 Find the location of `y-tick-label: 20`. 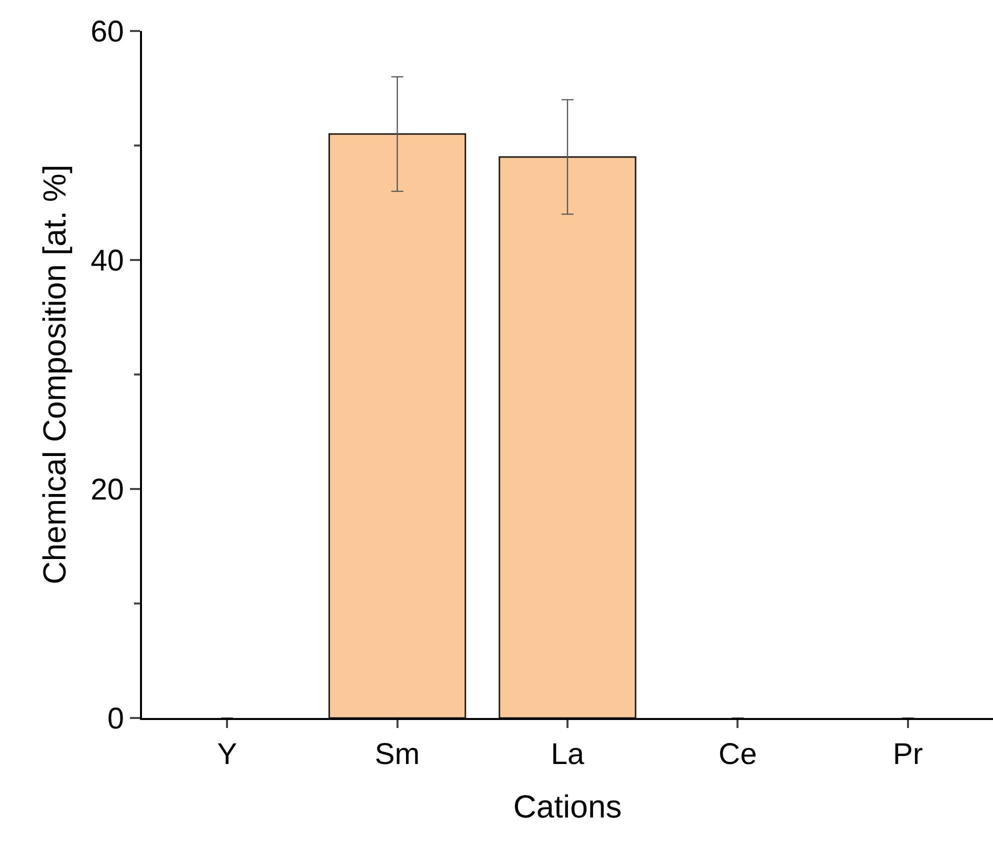

y-tick-label: 20 is located at coordinates (107, 490).